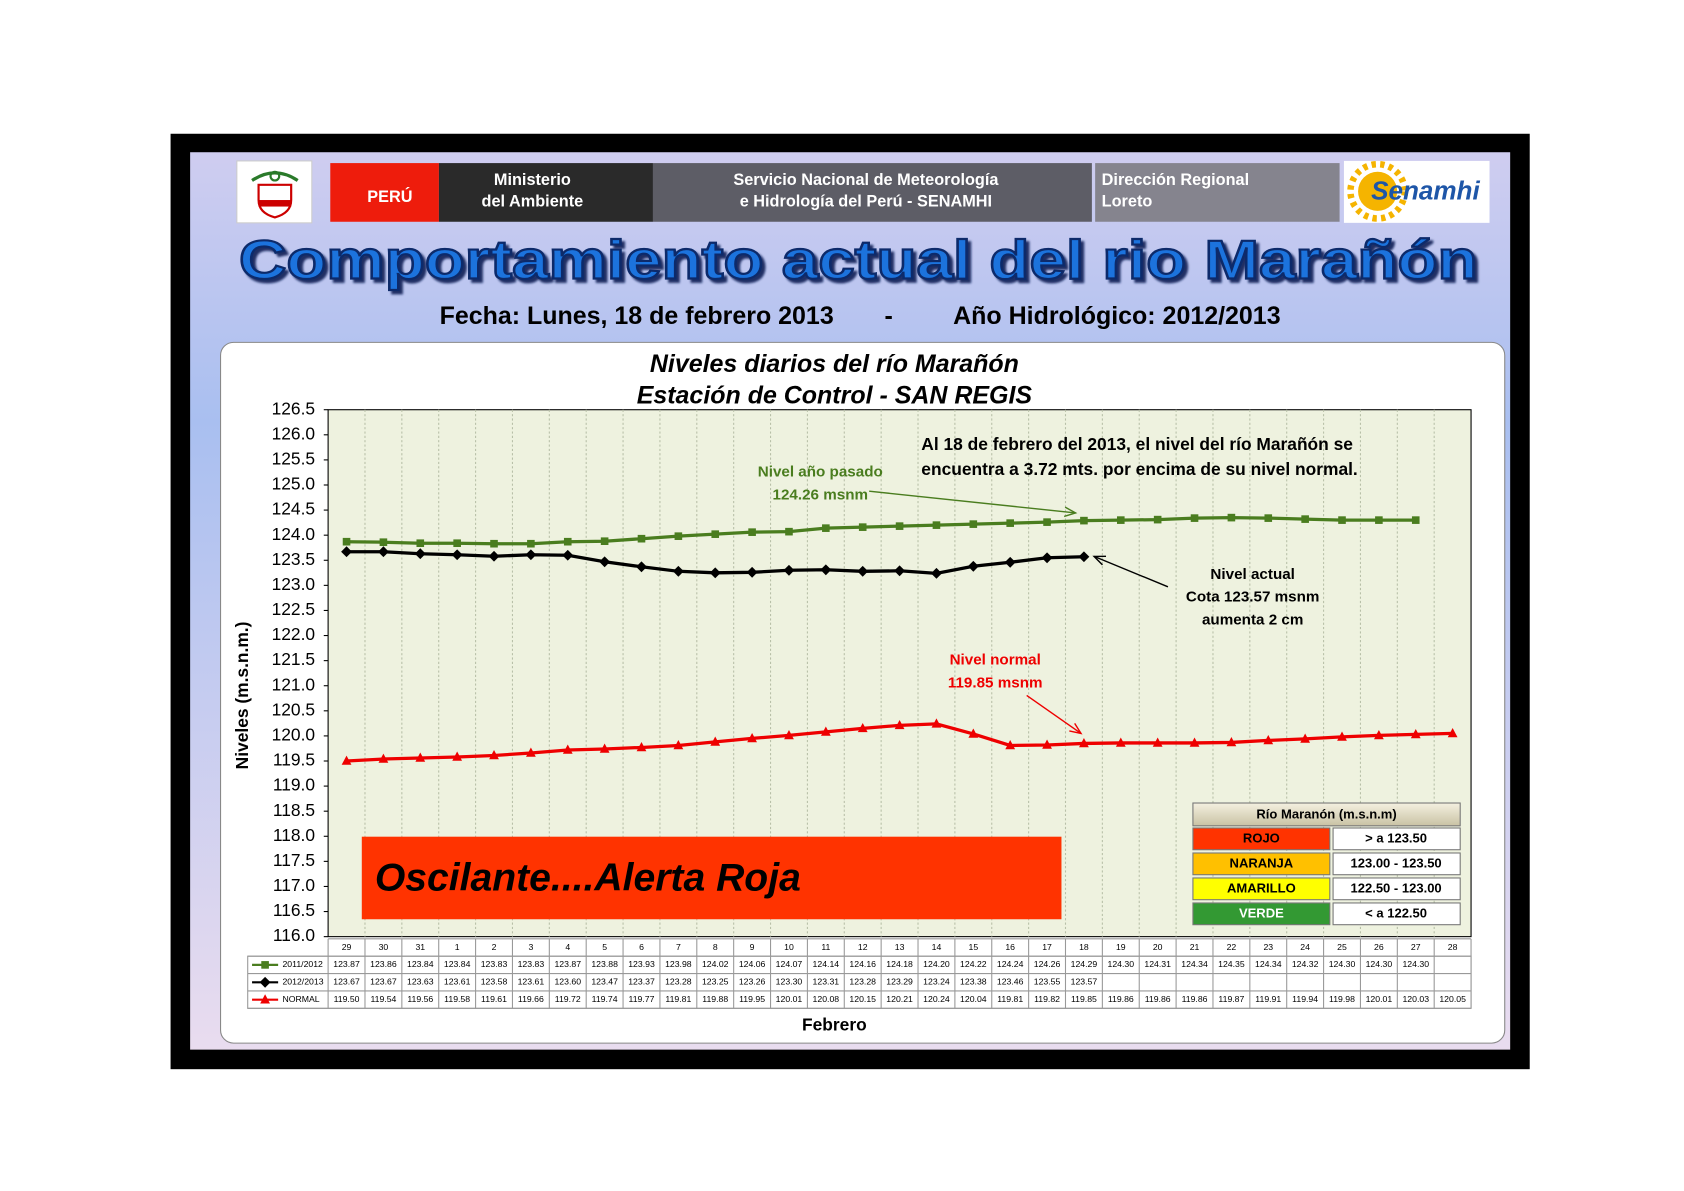 Image resolution: width=1684 pixels, height=1191 pixels. I want to click on x-tick-label: 24, so click(1305, 947).